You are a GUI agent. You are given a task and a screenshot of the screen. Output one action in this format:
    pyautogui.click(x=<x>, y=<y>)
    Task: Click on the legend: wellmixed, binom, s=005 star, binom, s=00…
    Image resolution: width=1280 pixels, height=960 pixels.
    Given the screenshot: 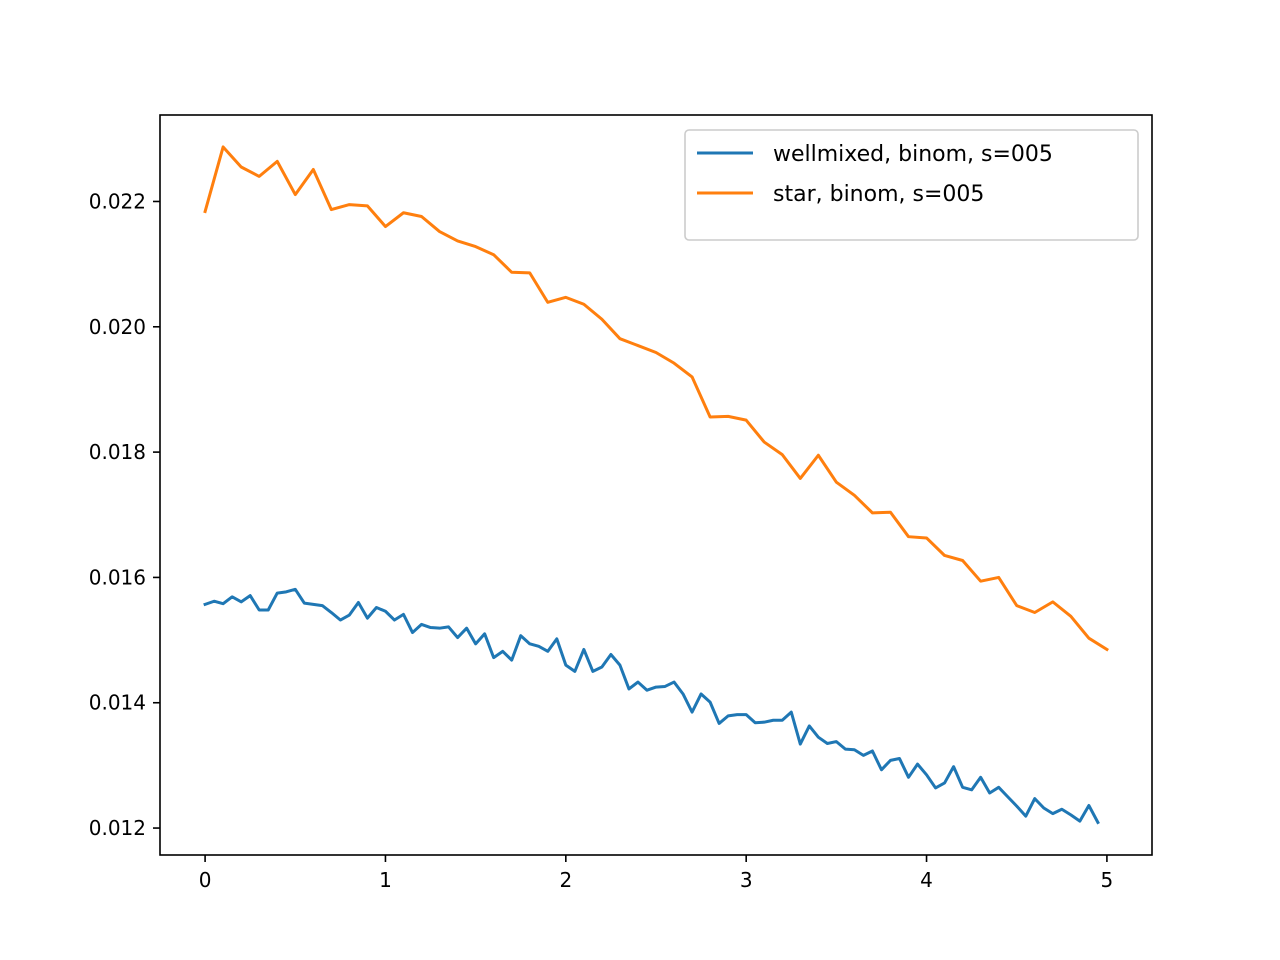 What is the action you would take?
    pyautogui.click(x=911, y=185)
    